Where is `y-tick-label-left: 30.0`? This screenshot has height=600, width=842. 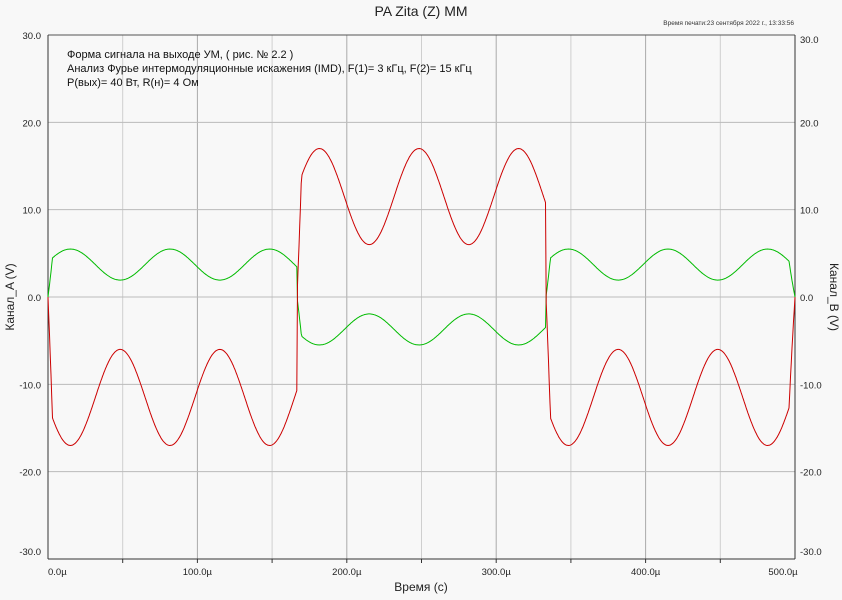 y-tick-label-left: 30.0 is located at coordinates (32, 36).